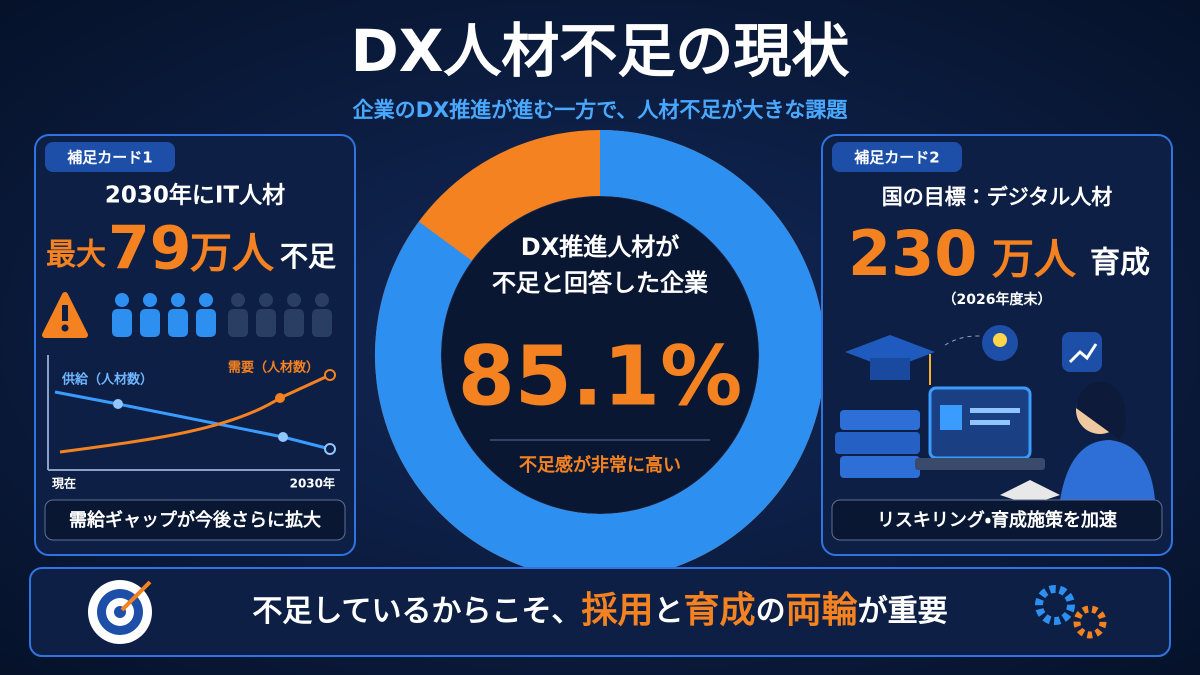 The height and width of the screenshot is (675, 1200). What do you see at coordinates (997, 520) in the screenshot?
I see `card-note: リスキリング・育成施策を加速` at bounding box center [997, 520].